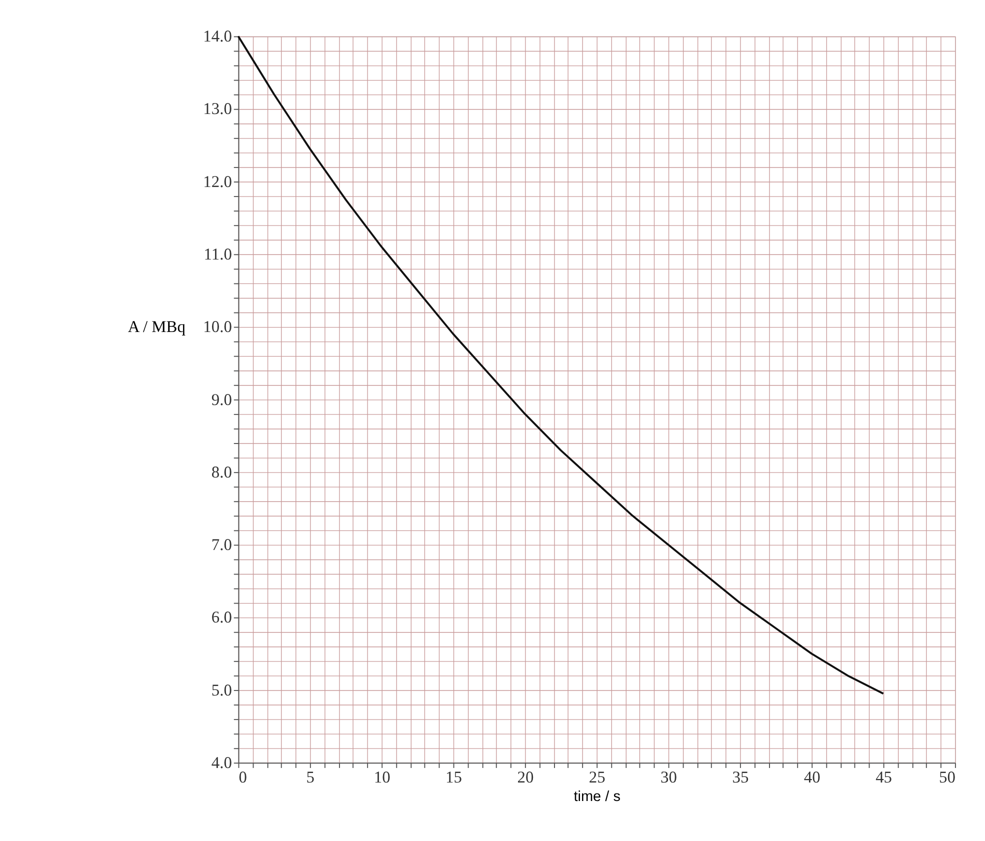 The width and height of the screenshot is (985, 841). Describe the element at coordinates (242, 776) in the screenshot. I see `x-tick-label: 0` at that location.